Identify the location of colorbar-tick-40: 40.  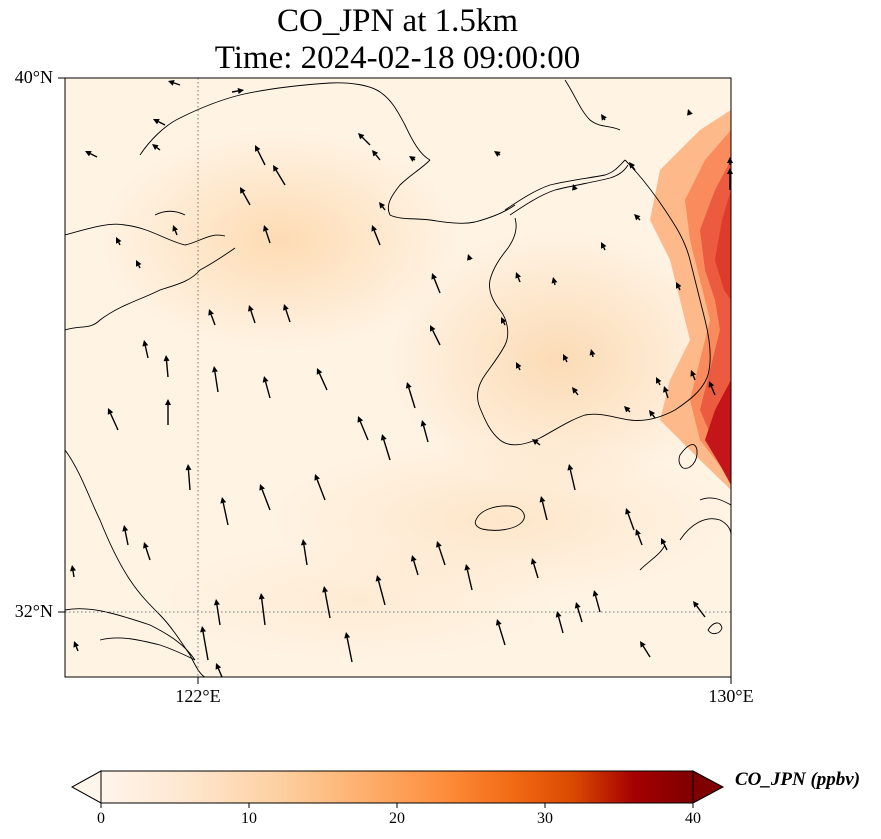
(693, 819).